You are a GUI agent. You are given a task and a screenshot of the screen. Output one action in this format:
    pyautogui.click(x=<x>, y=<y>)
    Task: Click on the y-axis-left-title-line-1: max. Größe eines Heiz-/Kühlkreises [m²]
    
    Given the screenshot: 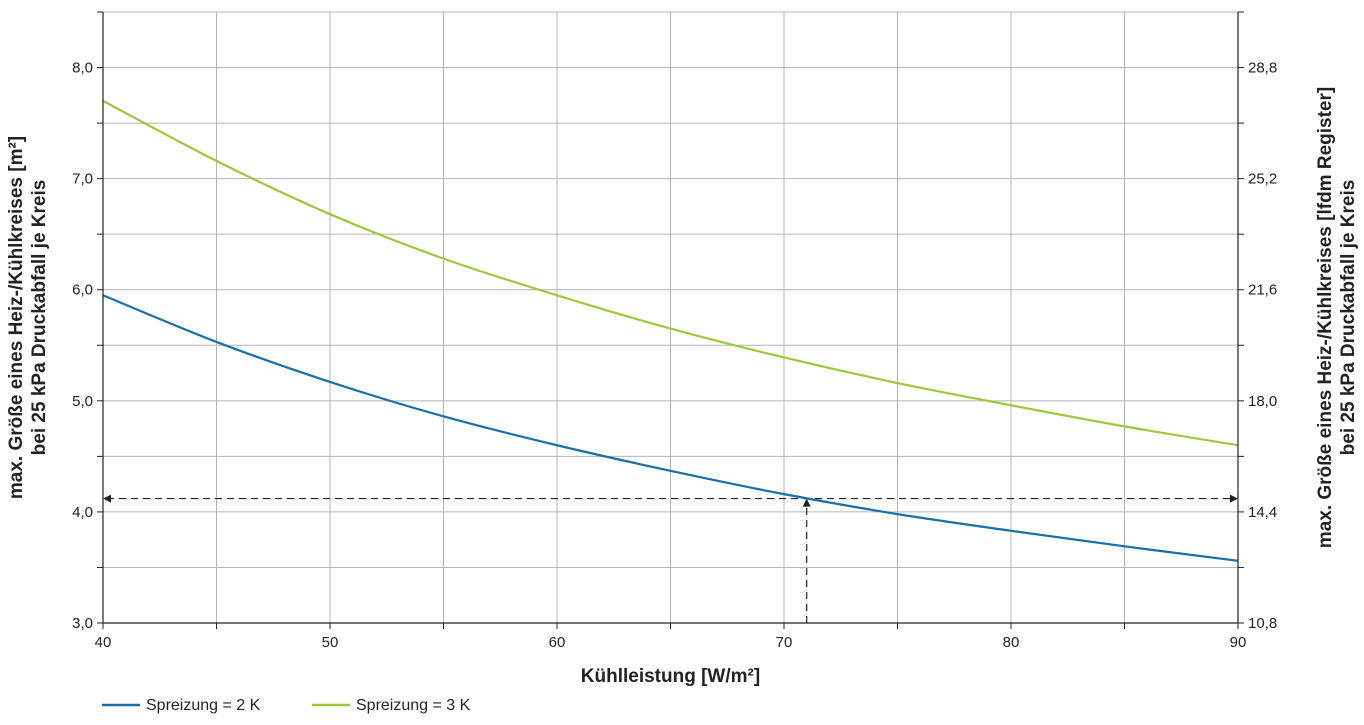 What is the action you would take?
    pyautogui.click(x=16, y=317)
    